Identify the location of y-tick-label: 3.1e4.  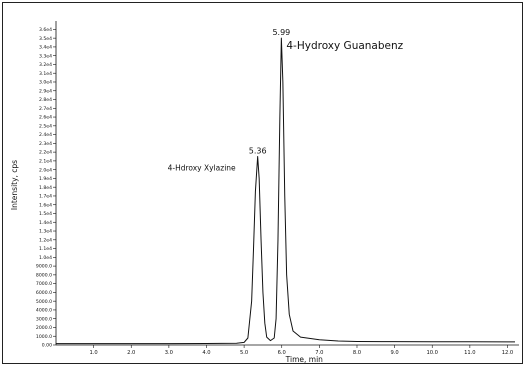
(45, 74).